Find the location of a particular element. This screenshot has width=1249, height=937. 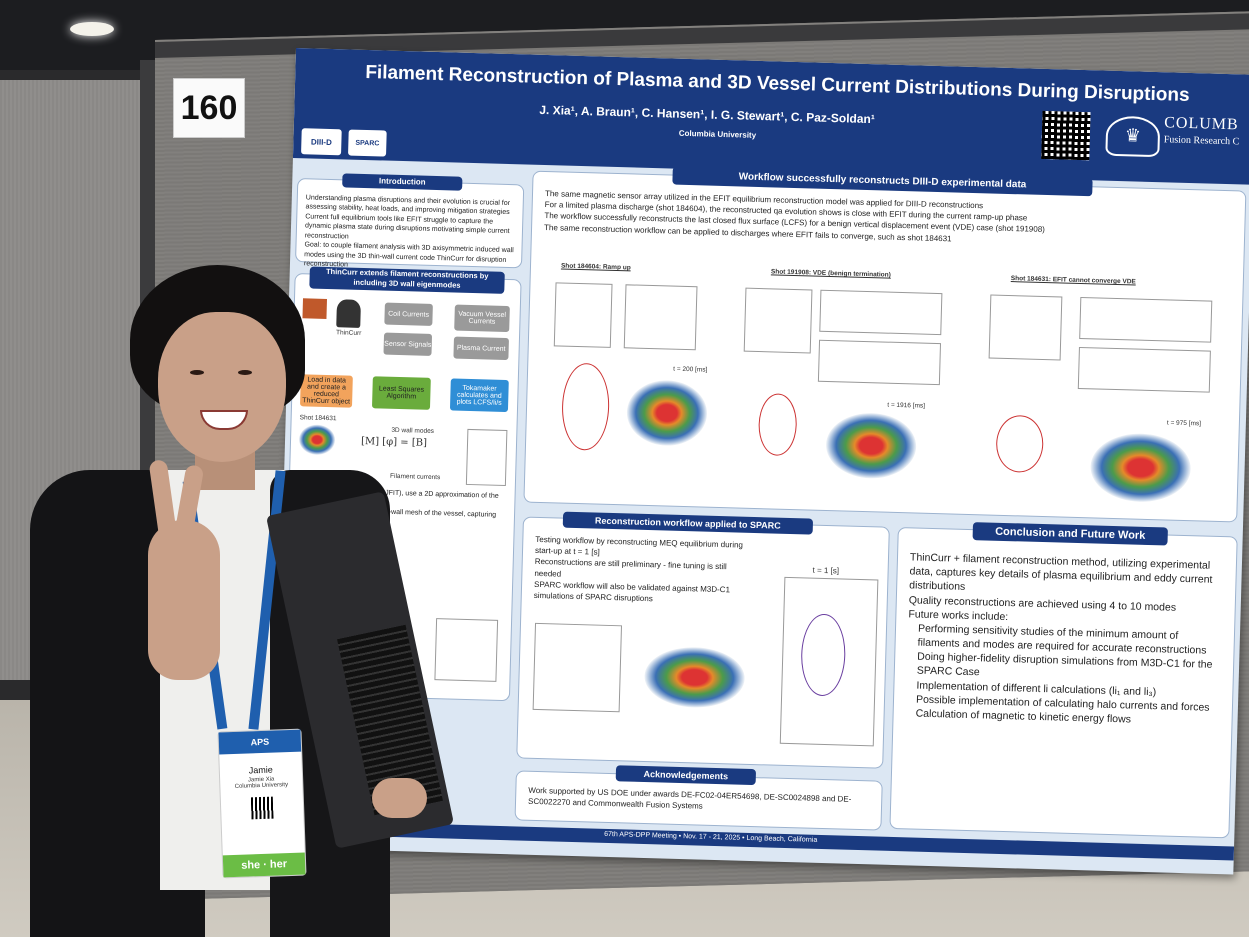

tokamaker-box: Tokamaker calculates and plots LCFS/li/s is located at coordinates (479, 395).